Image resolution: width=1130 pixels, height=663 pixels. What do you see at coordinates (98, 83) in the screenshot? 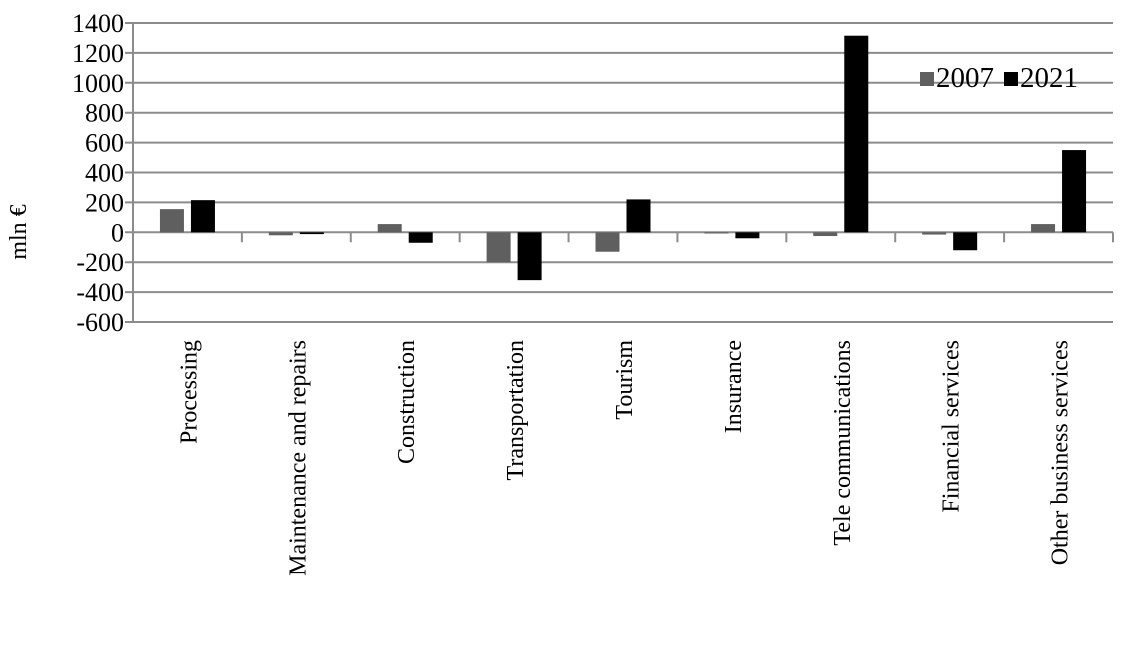
I see `y-tick-label: 1000` at bounding box center [98, 83].